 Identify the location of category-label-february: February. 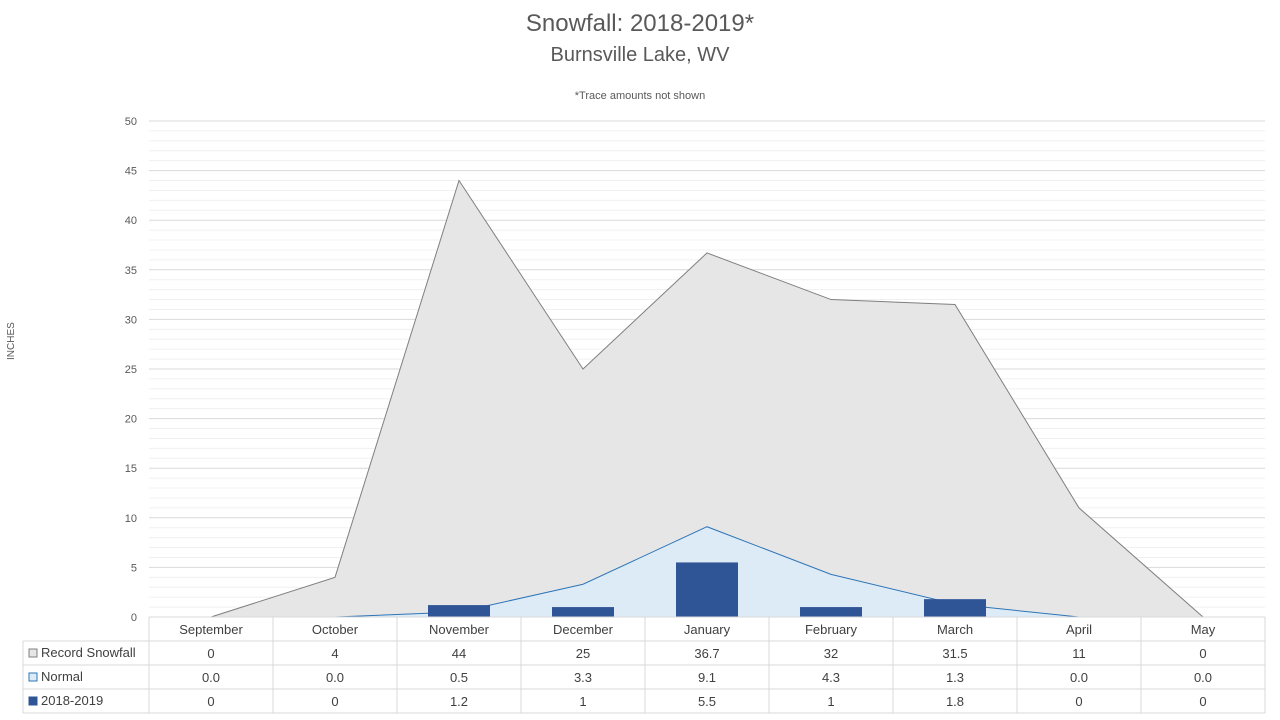
(831, 629).